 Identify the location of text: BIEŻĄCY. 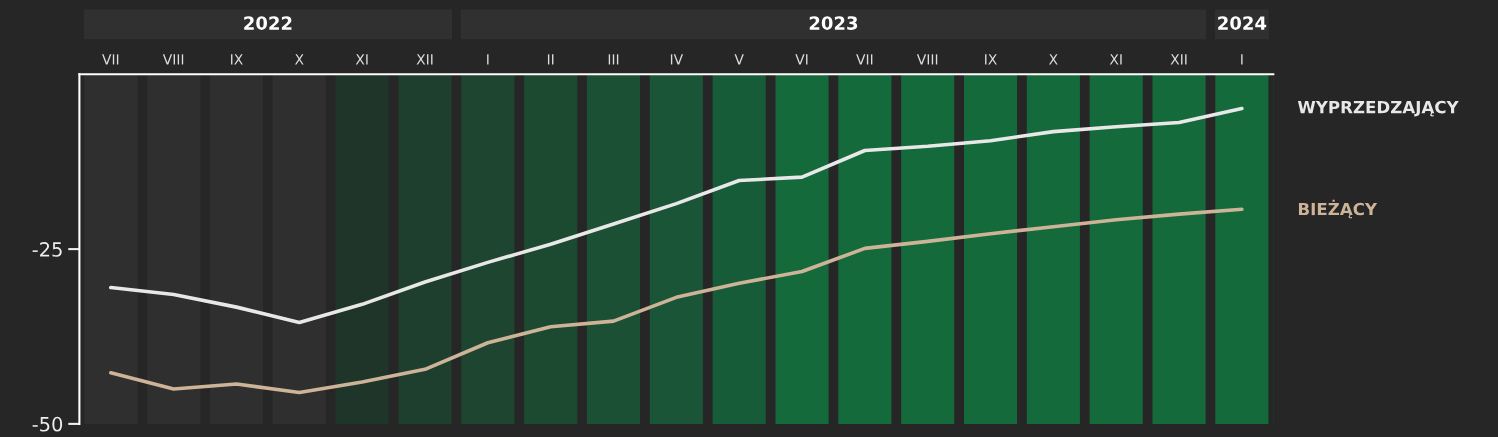
(1338, 209).